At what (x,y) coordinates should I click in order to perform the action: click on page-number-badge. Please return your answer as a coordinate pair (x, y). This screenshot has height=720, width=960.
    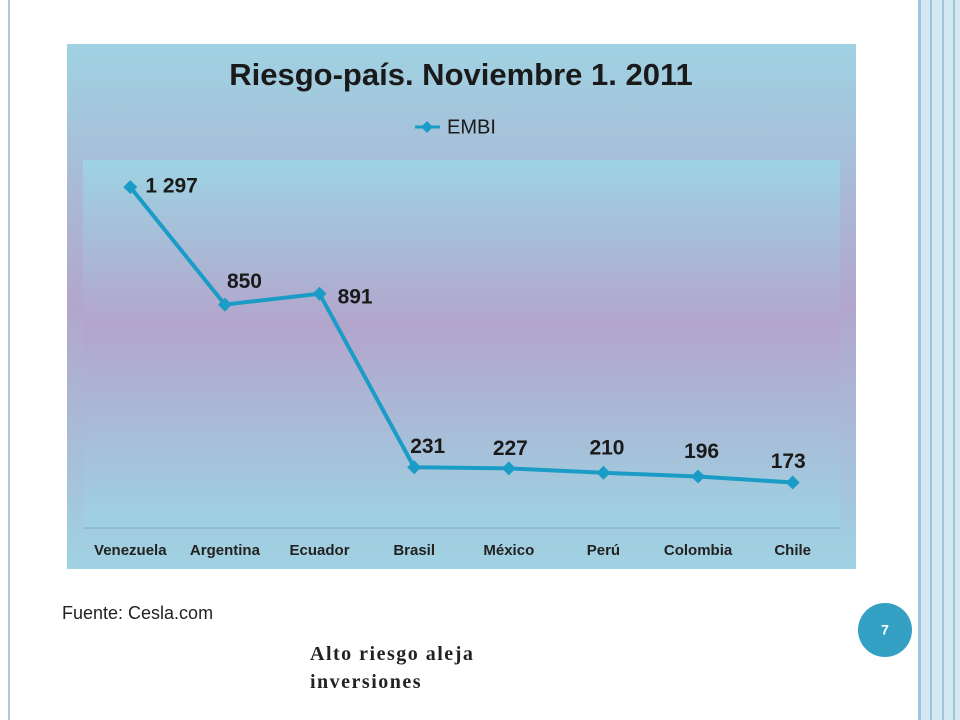
    Looking at the image, I should click on (885, 630).